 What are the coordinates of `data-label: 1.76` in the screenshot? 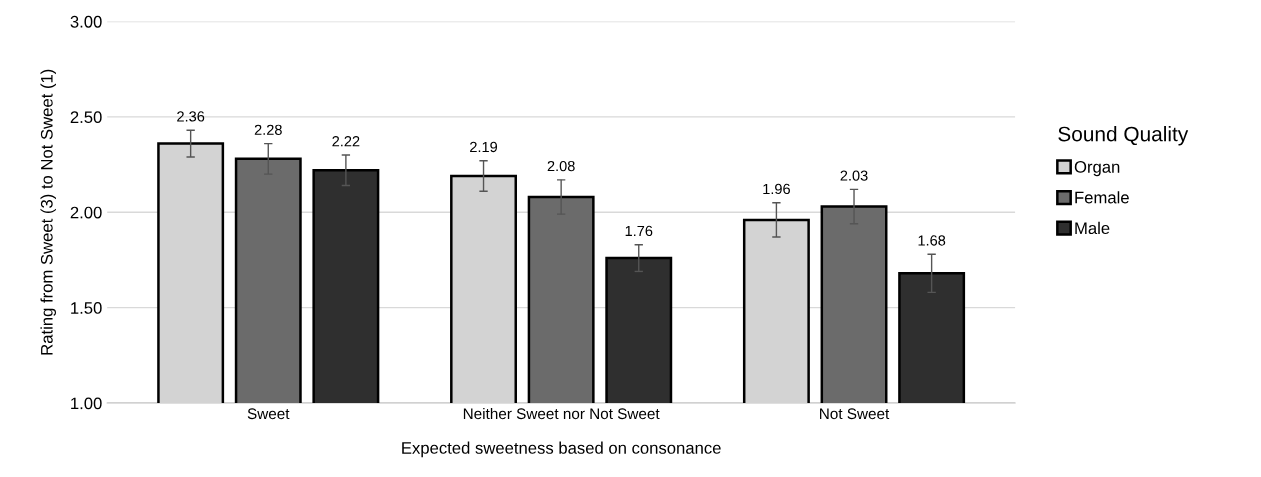 It's located at (639, 231).